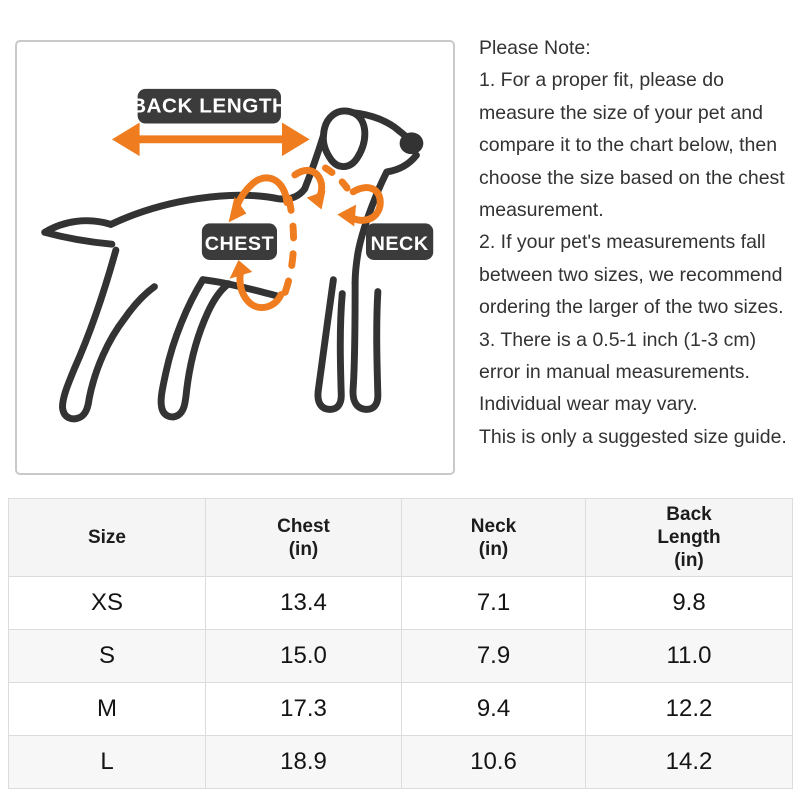 The height and width of the screenshot is (800, 800). I want to click on col-header-size: Size, so click(107, 537).